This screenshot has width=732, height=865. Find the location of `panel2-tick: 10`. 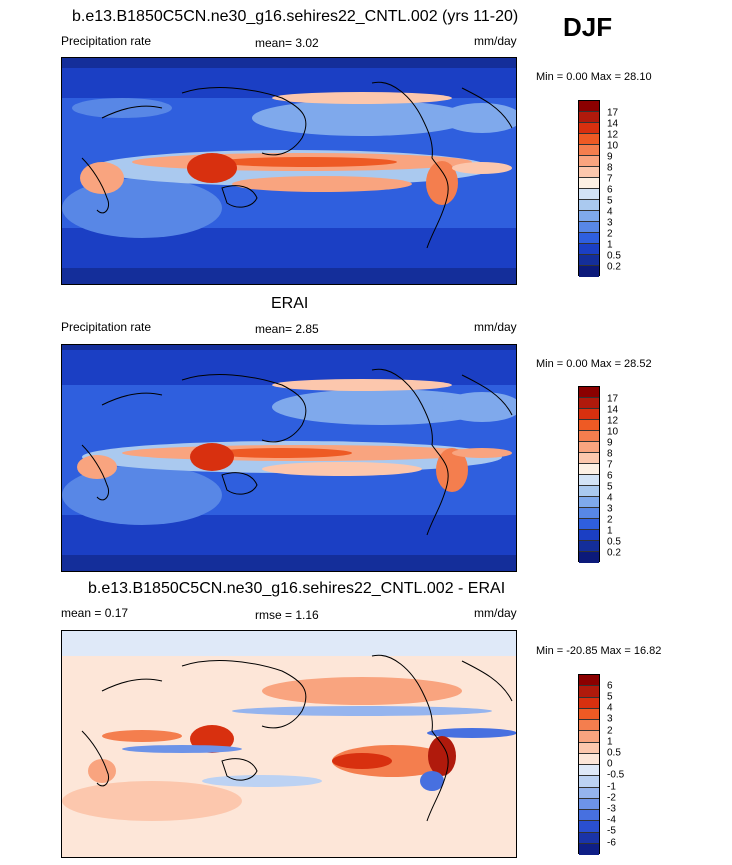

panel2-tick: 10 is located at coordinates (613, 432).